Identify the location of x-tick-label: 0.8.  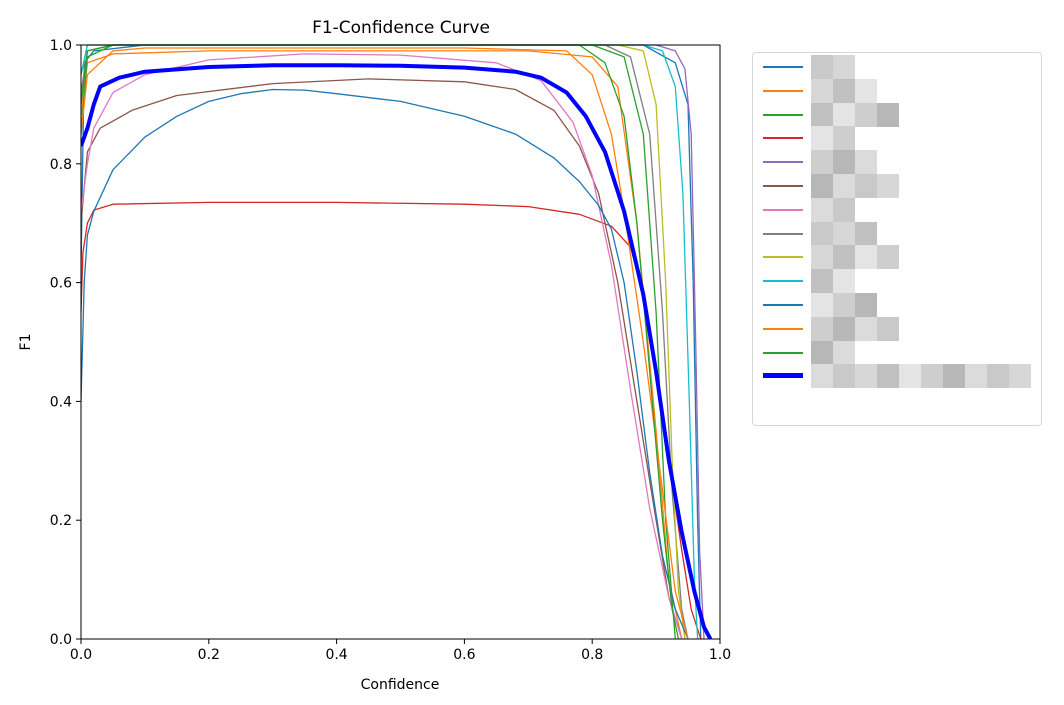
(592, 655).